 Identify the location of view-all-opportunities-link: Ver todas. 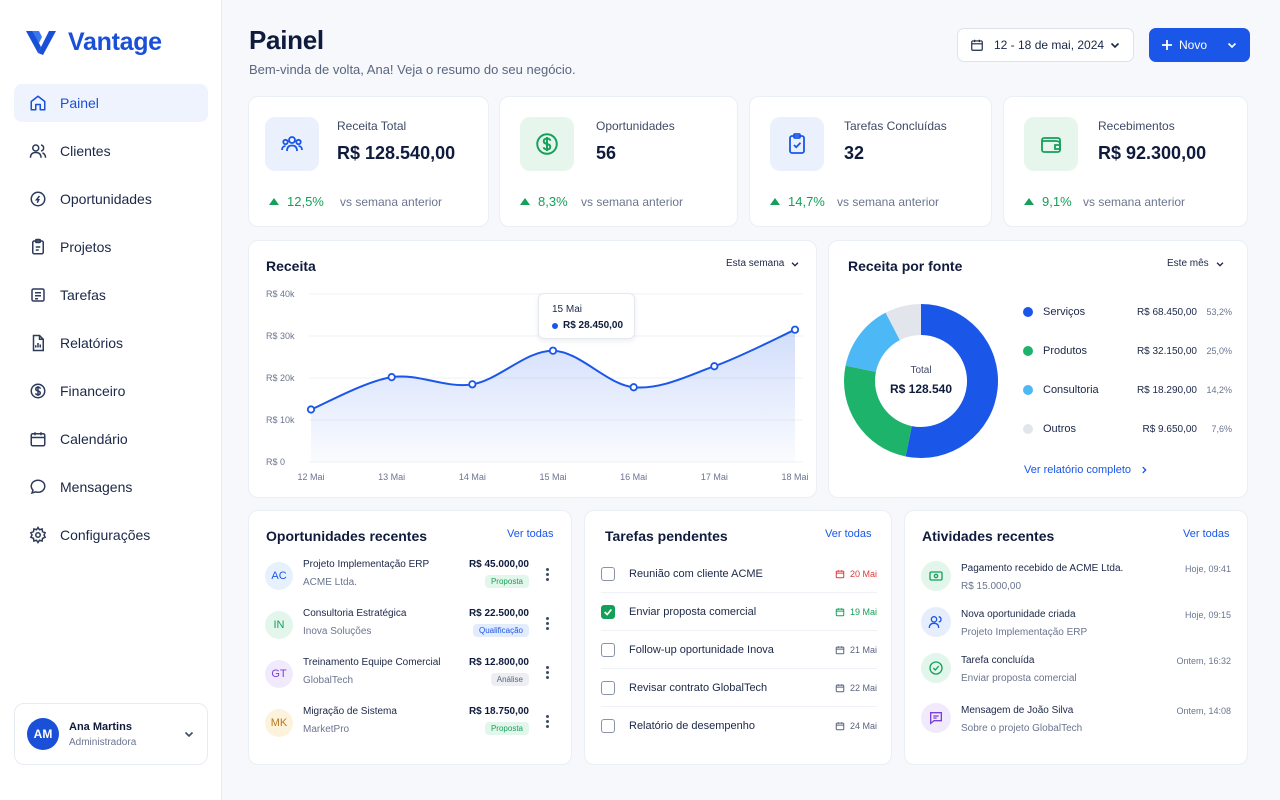
(530, 534).